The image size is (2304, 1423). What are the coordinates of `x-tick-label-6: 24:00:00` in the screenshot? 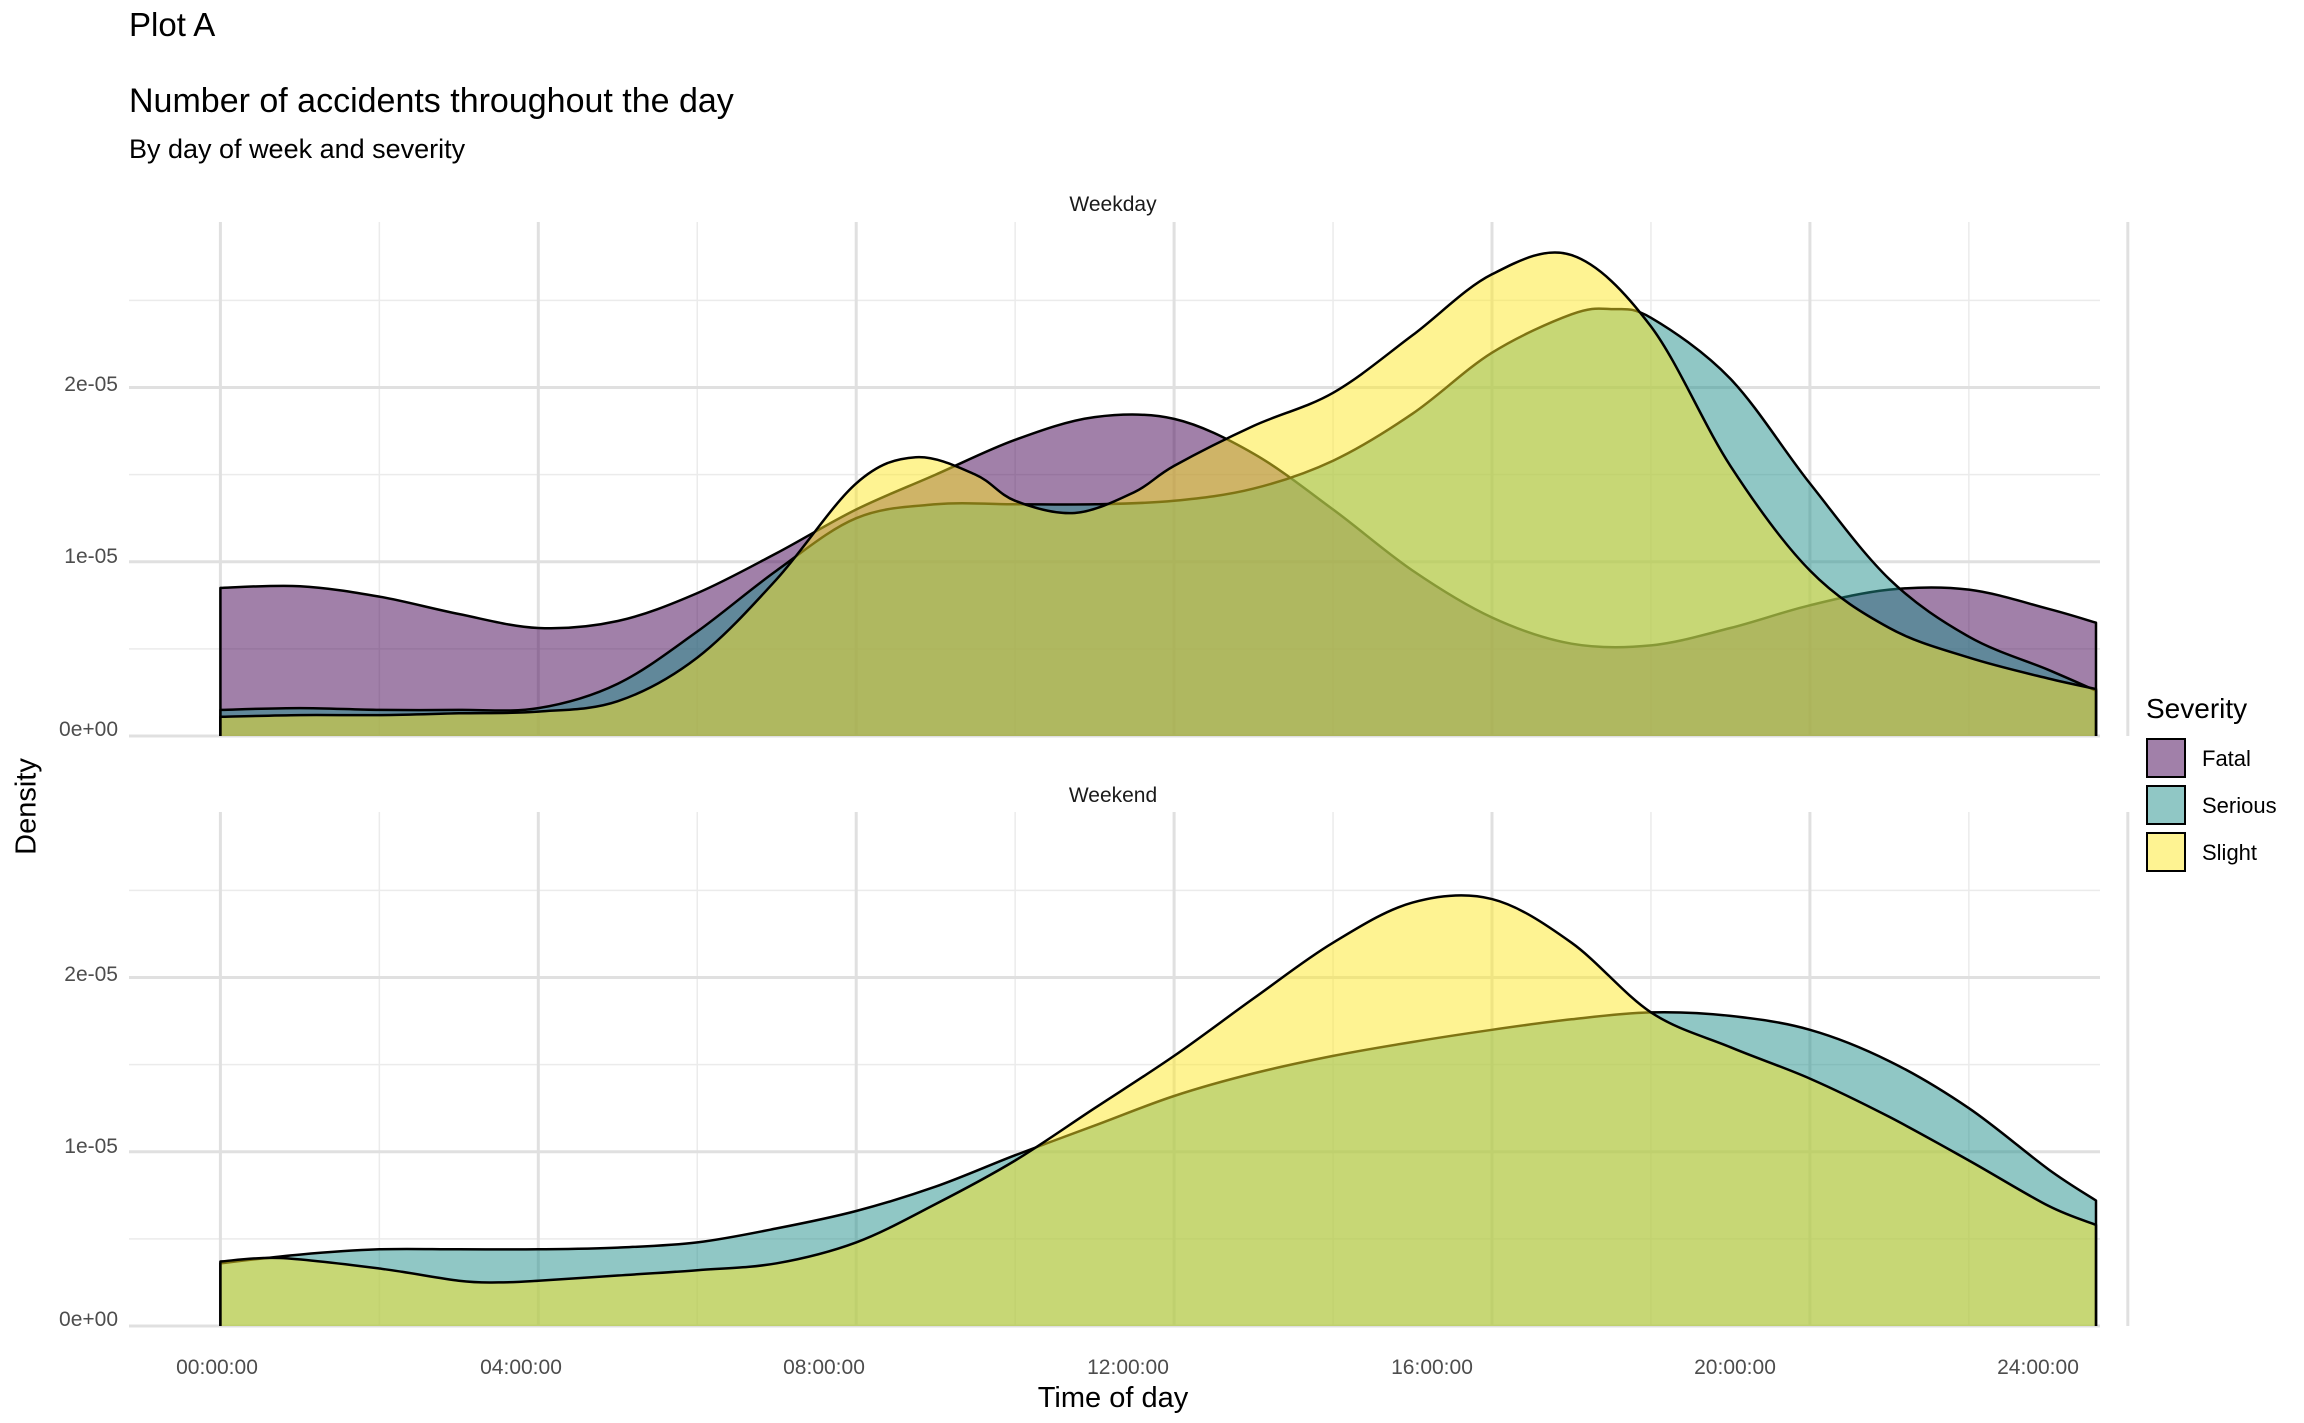 It's located at (2038, 1367).